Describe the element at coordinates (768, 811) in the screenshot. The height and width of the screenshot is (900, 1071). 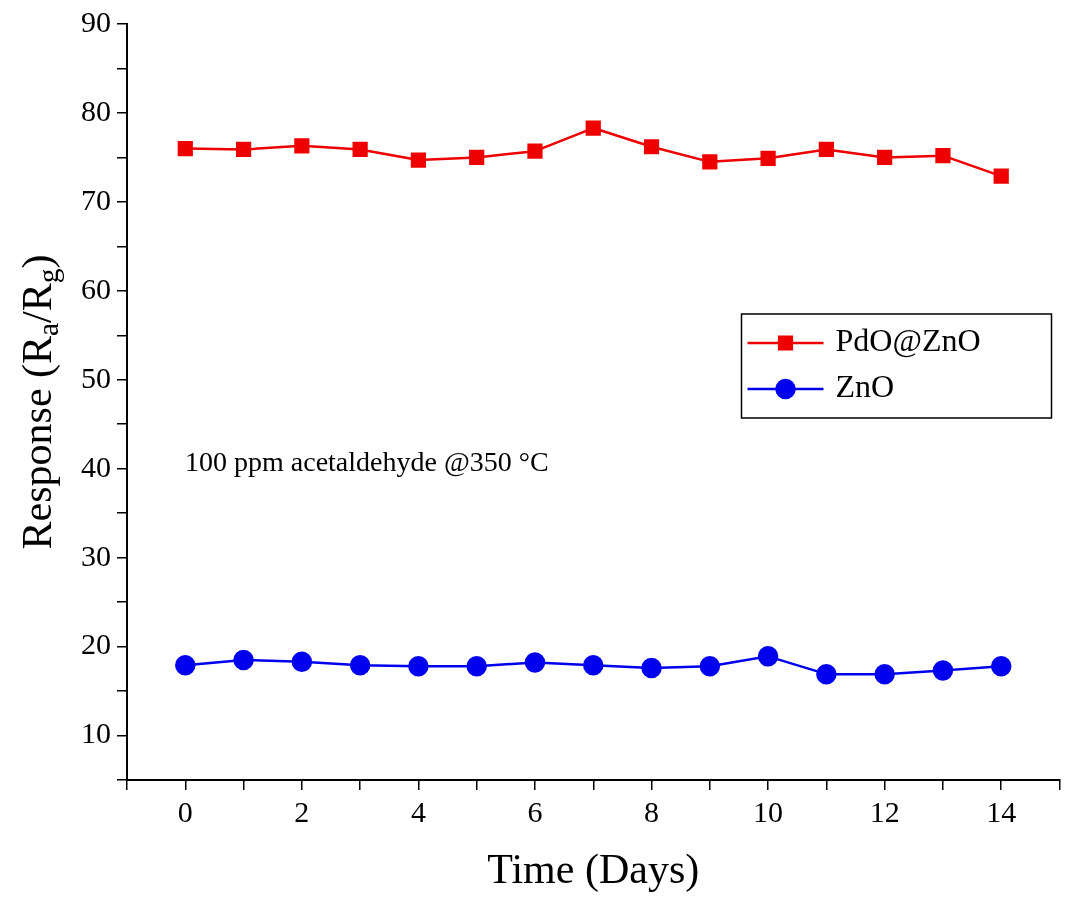
I see `x-tick-label: 10` at that location.